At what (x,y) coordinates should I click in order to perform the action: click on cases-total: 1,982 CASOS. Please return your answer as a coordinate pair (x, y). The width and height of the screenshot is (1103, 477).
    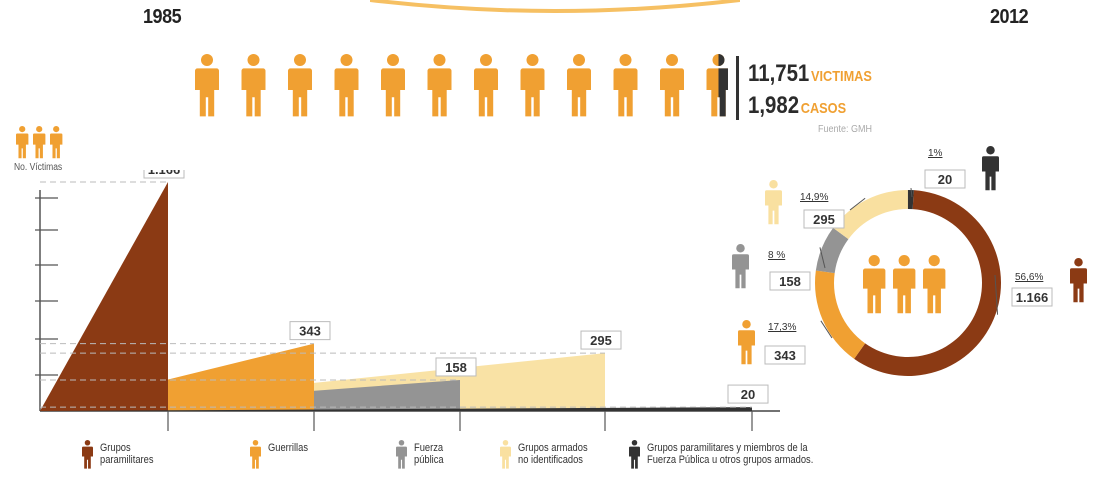
    Looking at the image, I should click on (797, 106).